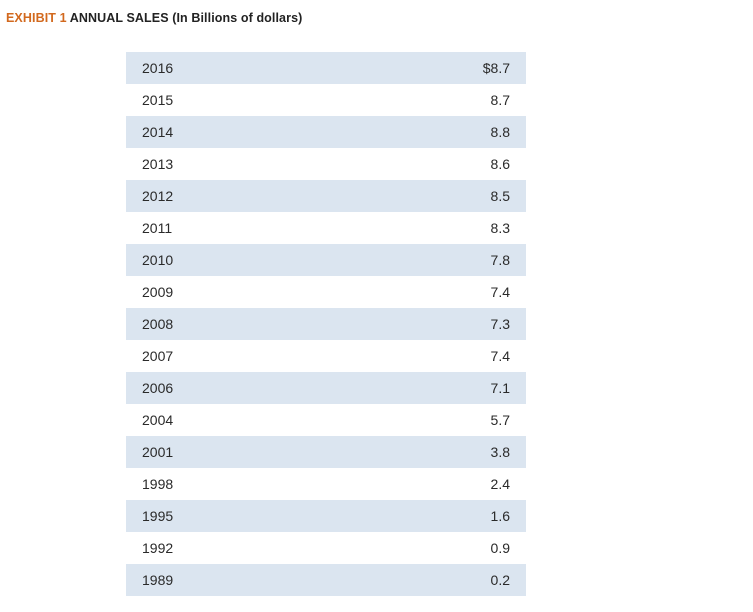 This screenshot has height=612, width=753. I want to click on year-cell: 1992, so click(158, 548).